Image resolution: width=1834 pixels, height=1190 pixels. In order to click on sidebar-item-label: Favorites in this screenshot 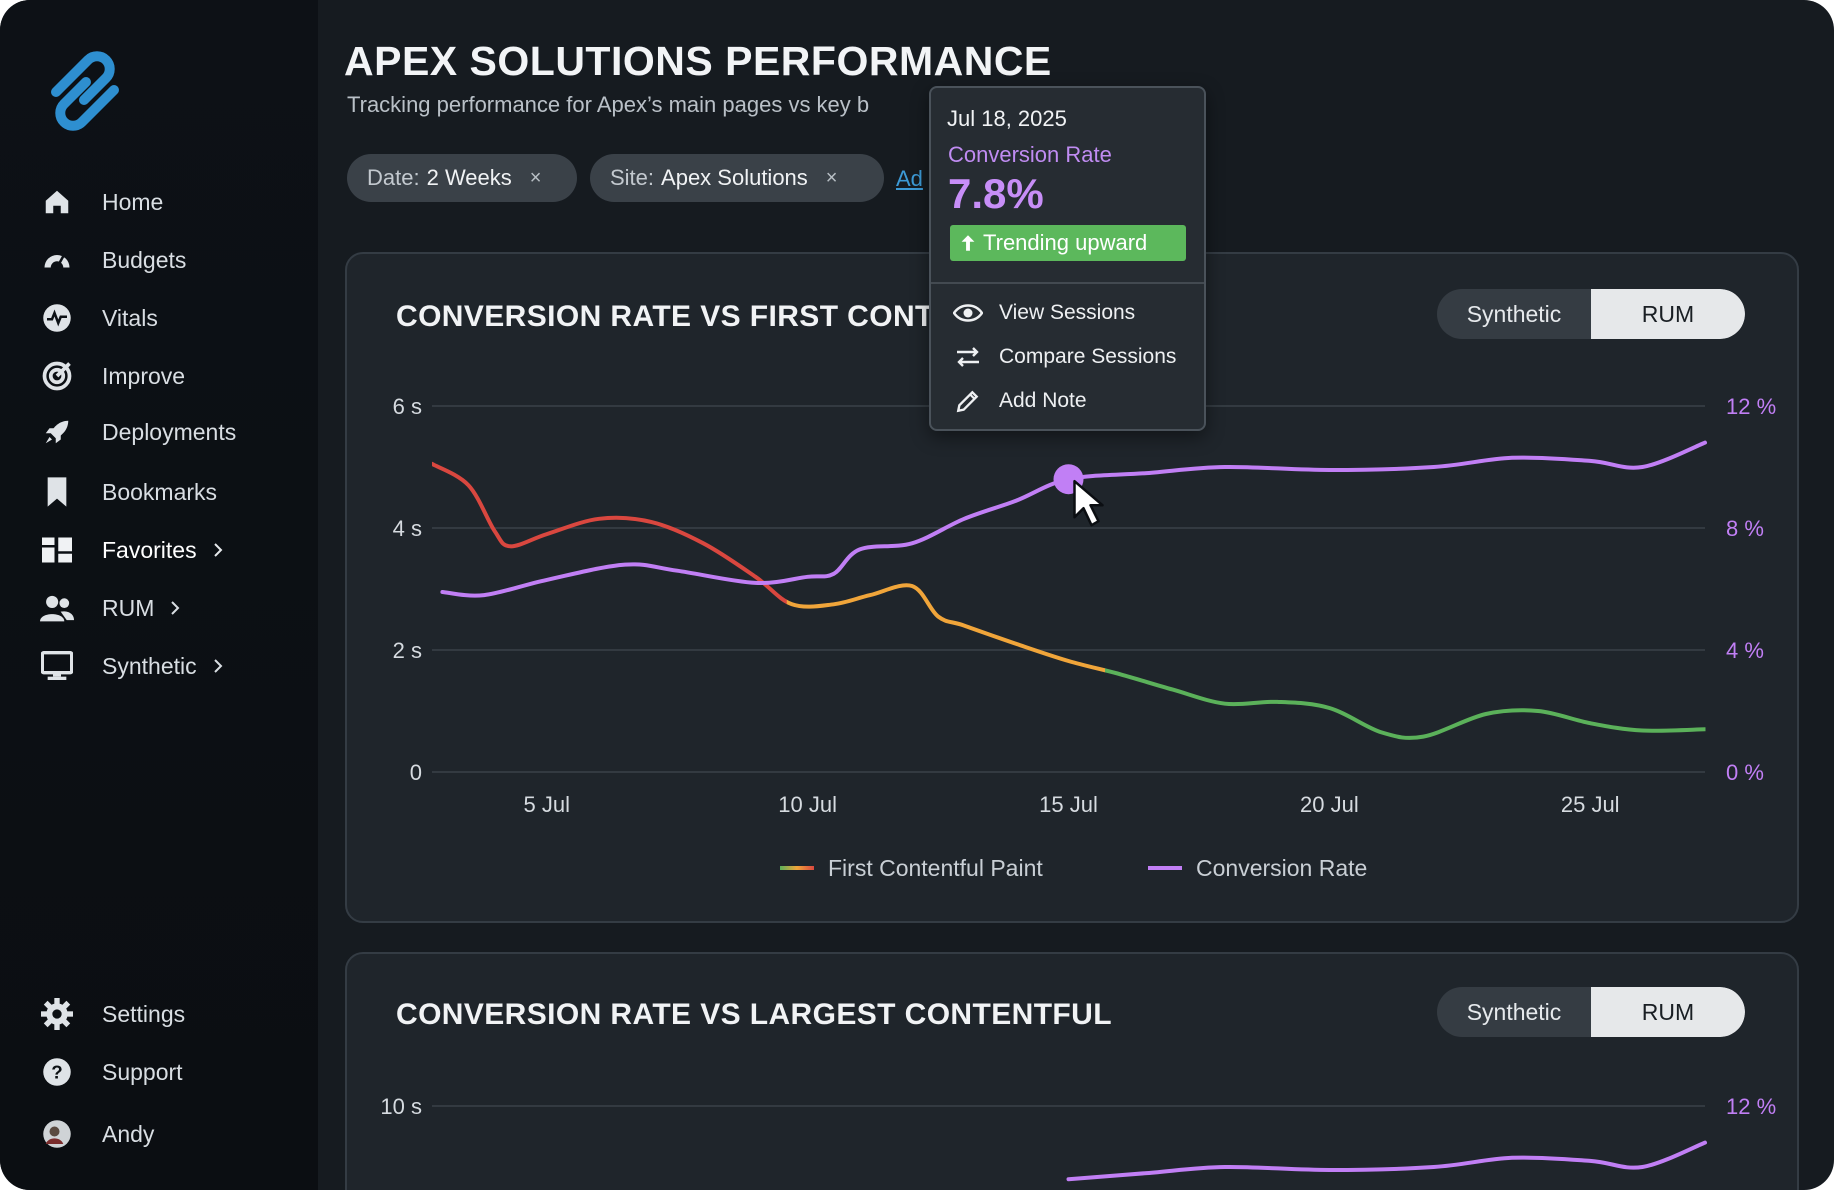, I will do `click(149, 549)`.